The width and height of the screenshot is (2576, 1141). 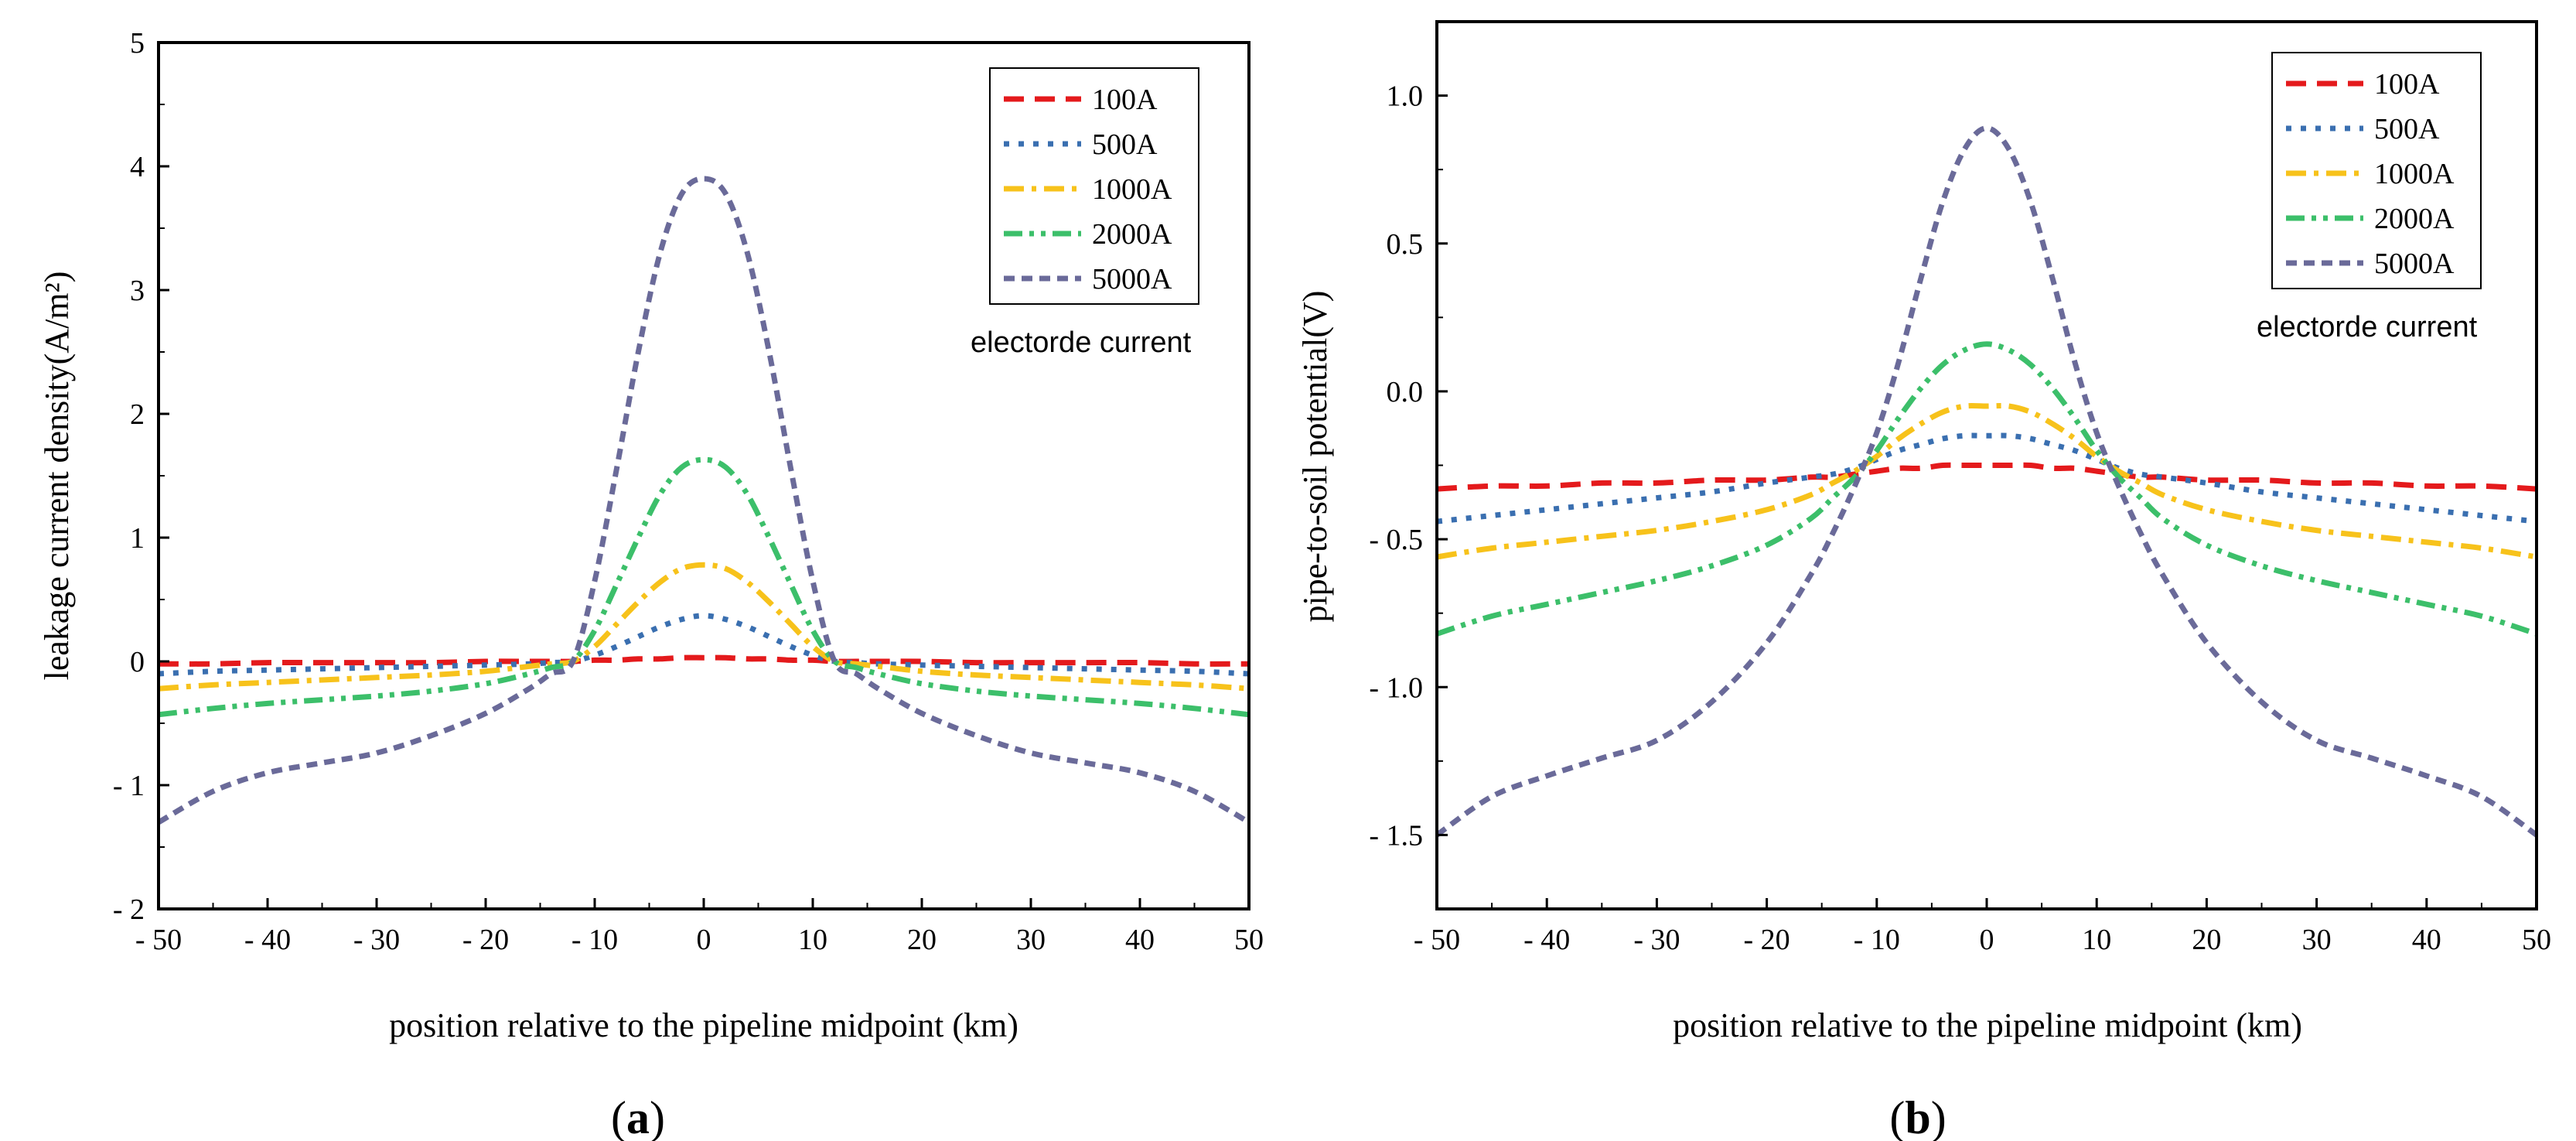 I want to click on chart-a-legend-label-2000A: 2000A, so click(x=1132, y=235).